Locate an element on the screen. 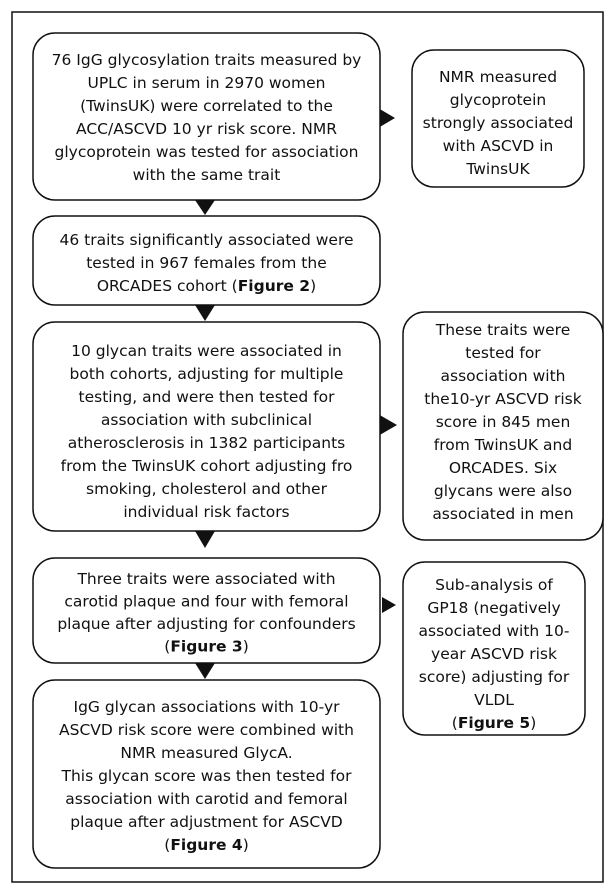 This screenshot has height=894, width=614. node-text-line: both cohorts, adjusting for multiple is located at coordinates (207, 374).